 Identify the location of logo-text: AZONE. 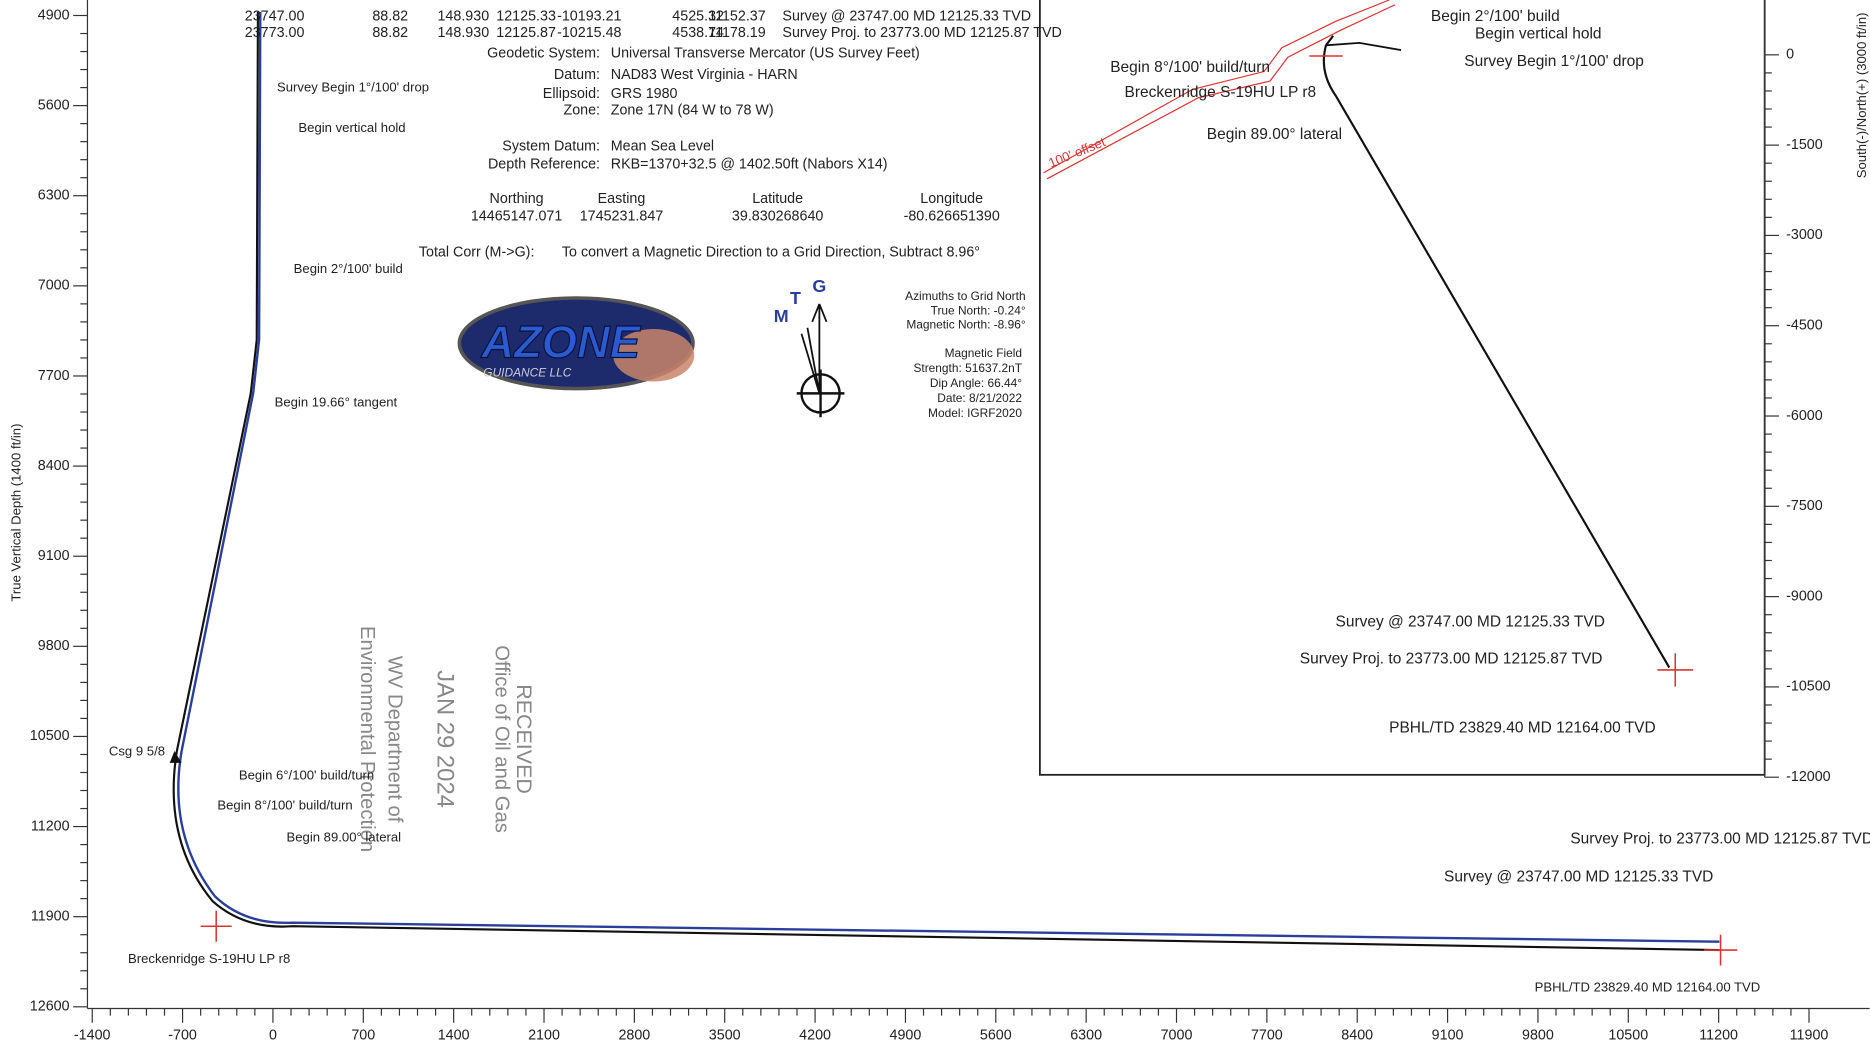
(560, 342).